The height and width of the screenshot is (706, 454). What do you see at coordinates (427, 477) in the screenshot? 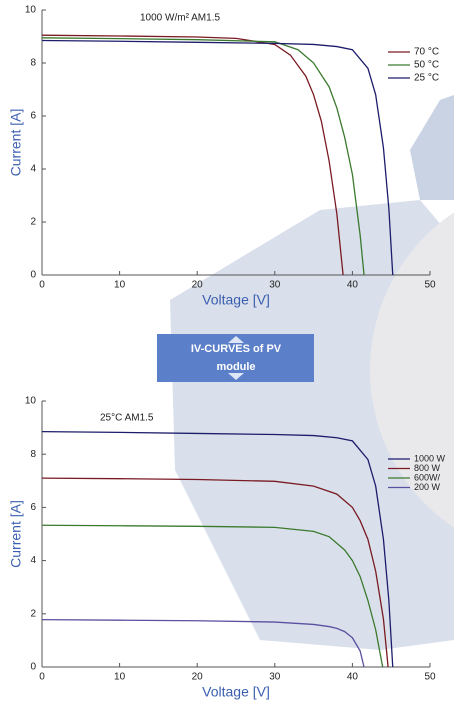
I see `legend-label: 600W/` at bounding box center [427, 477].